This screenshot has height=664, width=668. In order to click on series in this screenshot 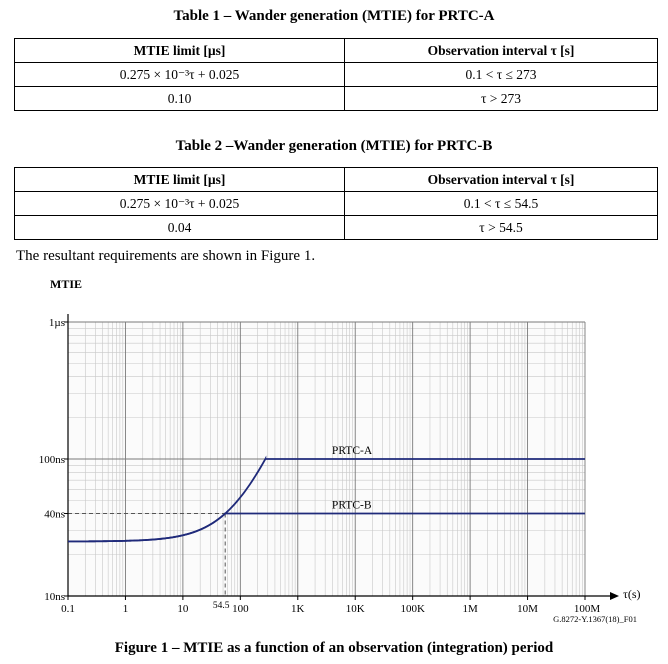, I will do `click(326, 499)`.